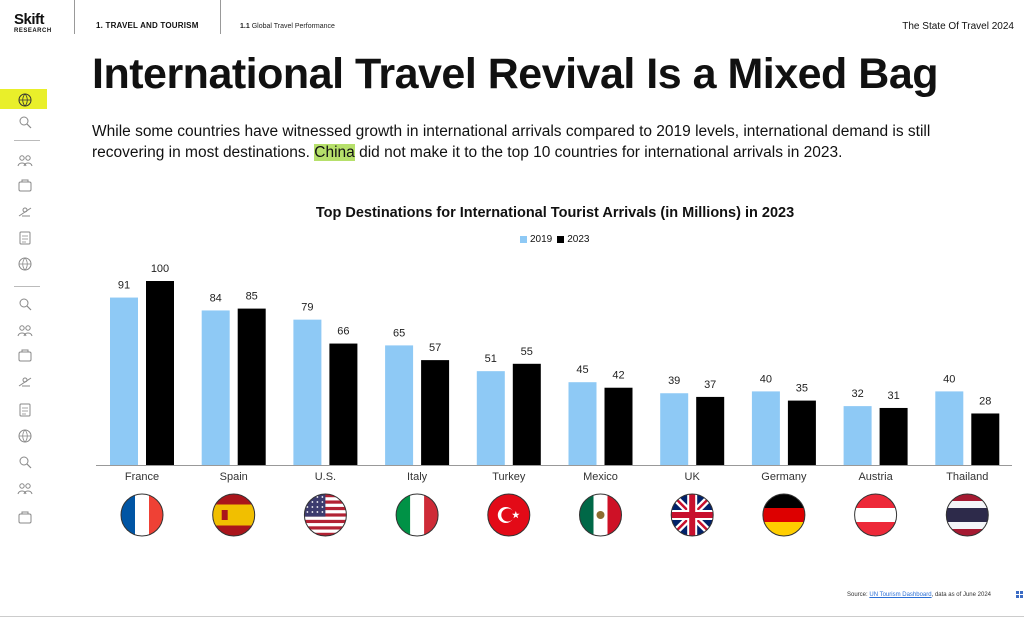  I want to click on data-label: 28, so click(985, 401).